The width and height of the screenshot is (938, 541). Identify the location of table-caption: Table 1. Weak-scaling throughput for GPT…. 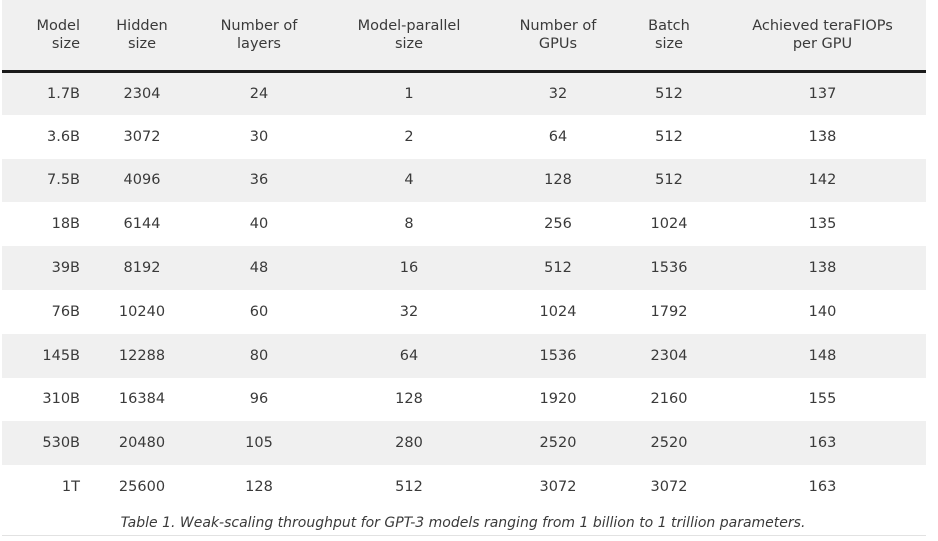
(463, 523).